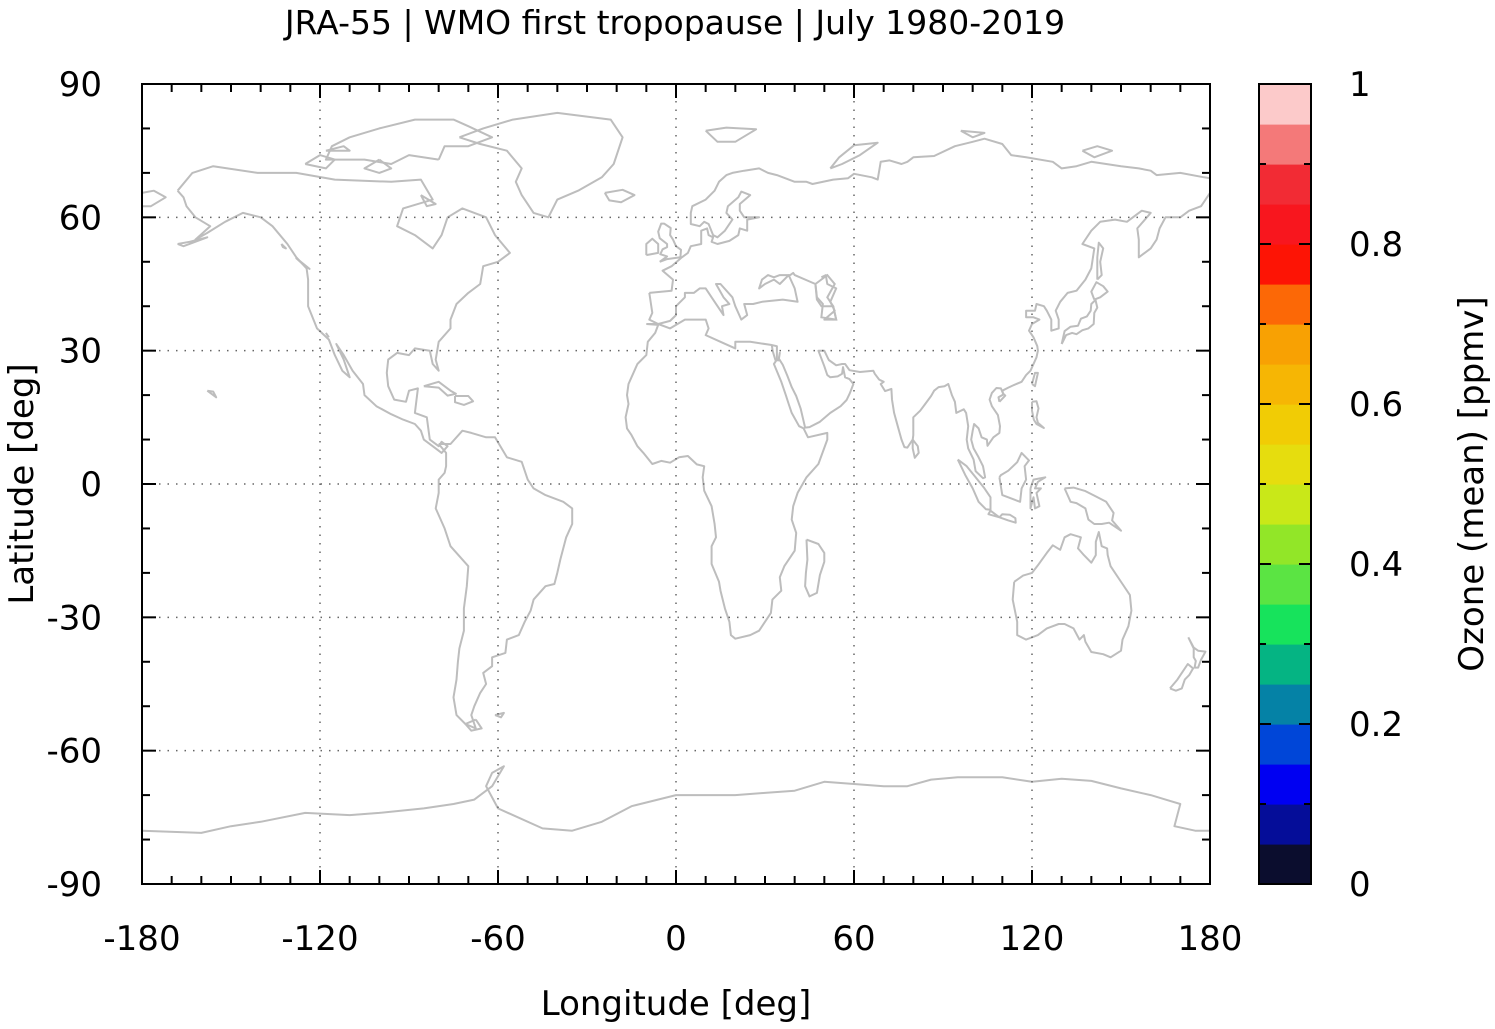  What do you see at coordinates (80, 218) in the screenshot?
I see `y-tick-label: 60` at bounding box center [80, 218].